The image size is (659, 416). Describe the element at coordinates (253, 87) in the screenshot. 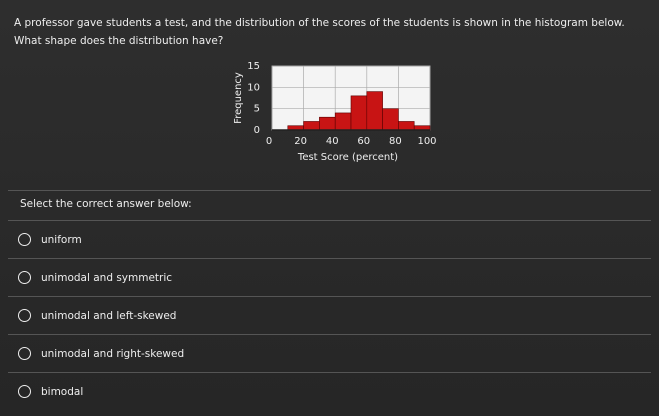

I see `y-tick-label: 10` at that location.